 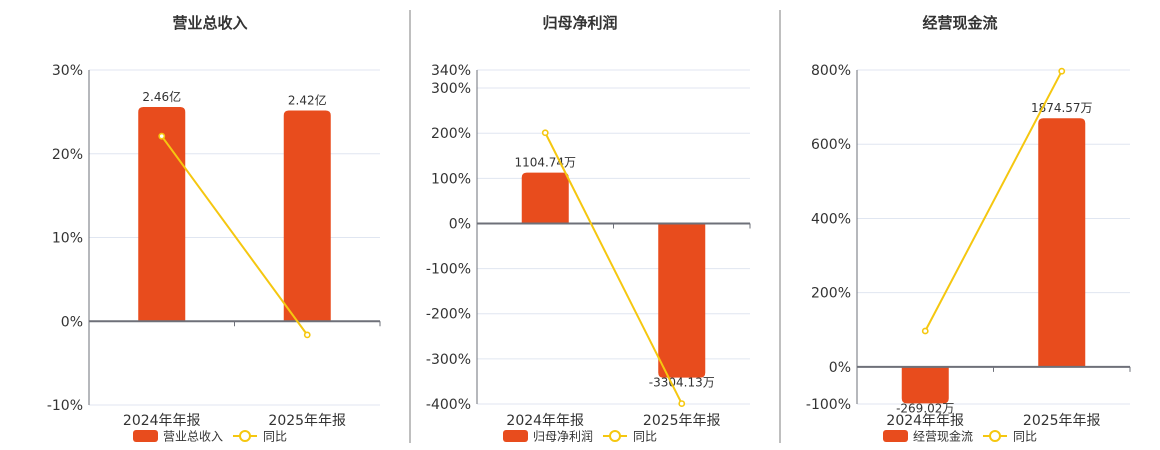 What do you see at coordinates (831, 71) in the screenshot?
I see `y-axis-tick-label: 800%` at bounding box center [831, 71].